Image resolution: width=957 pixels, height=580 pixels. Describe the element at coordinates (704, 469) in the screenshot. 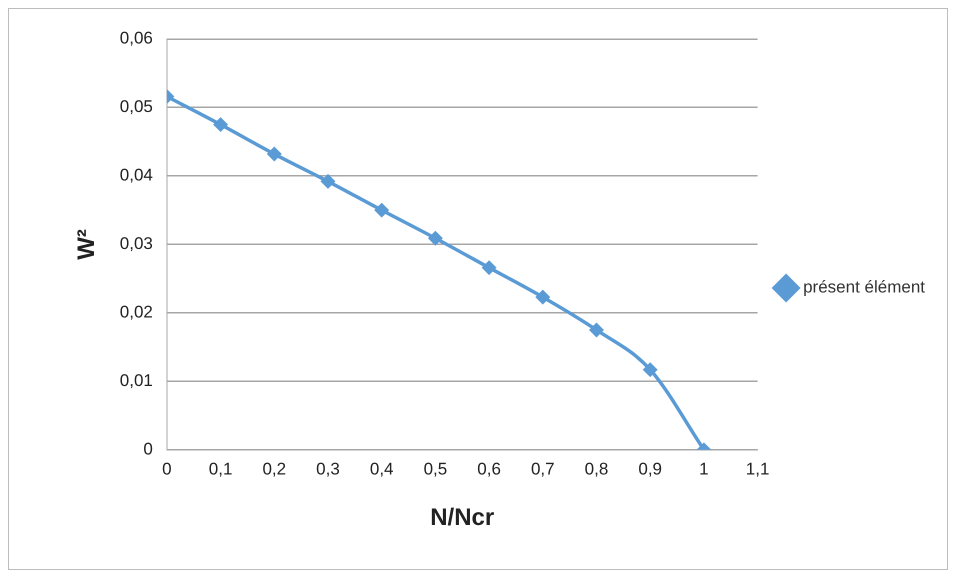

I see `x-tick-label: 1` at that location.